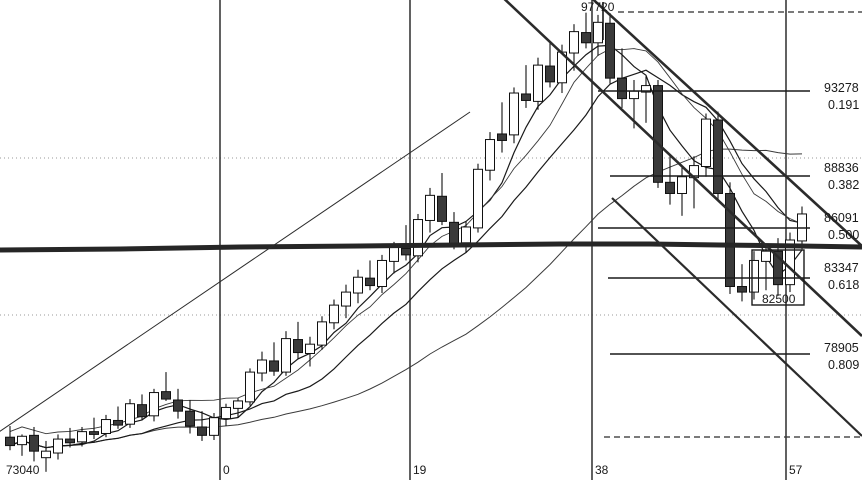 This screenshot has width=862, height=480. Describe the element at coordinates (844, 185) in the screenshot. I see `fib-label-0.382: 0.382` at that location.